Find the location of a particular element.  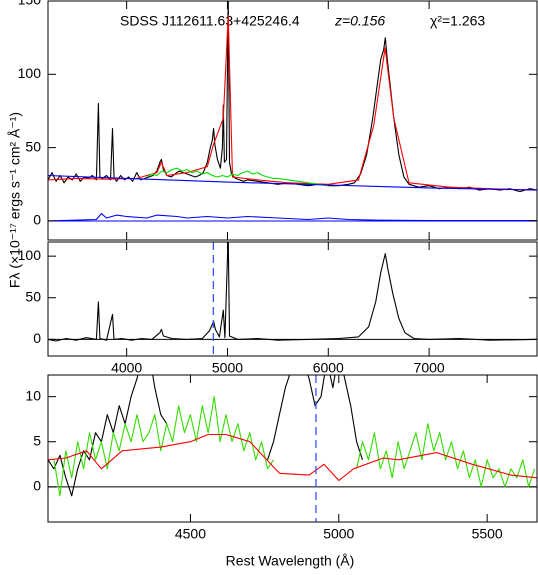

y-tick-label: 10 is located at coordinates (33, 395).